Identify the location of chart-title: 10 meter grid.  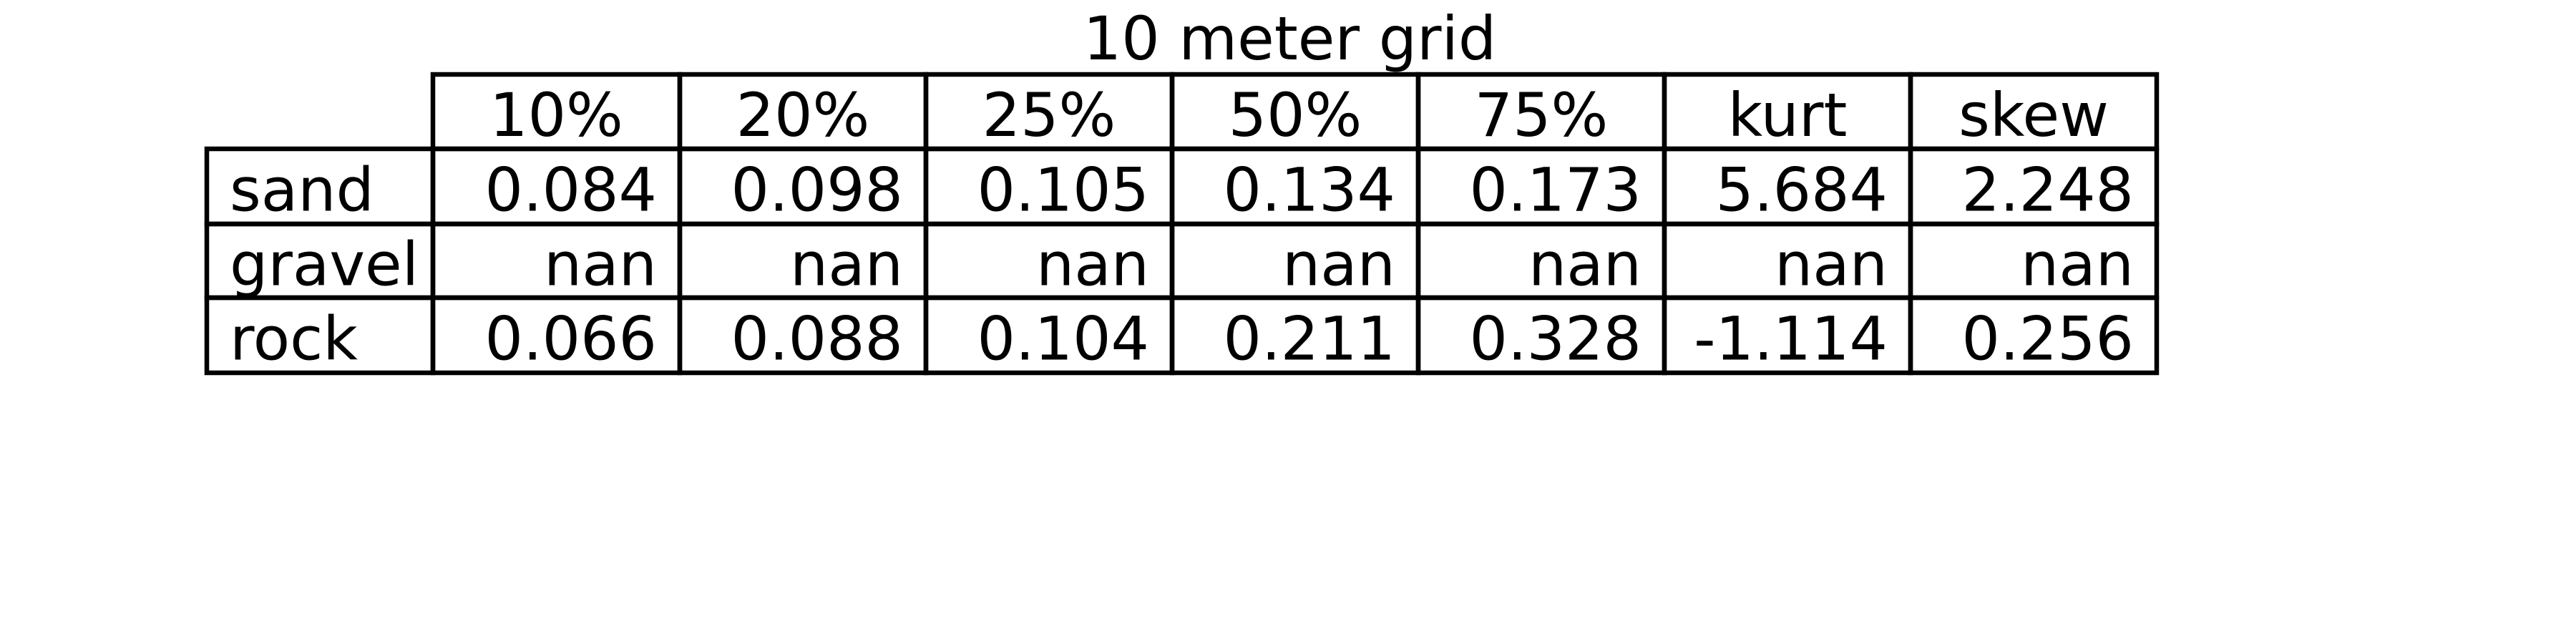
(1290, 39).